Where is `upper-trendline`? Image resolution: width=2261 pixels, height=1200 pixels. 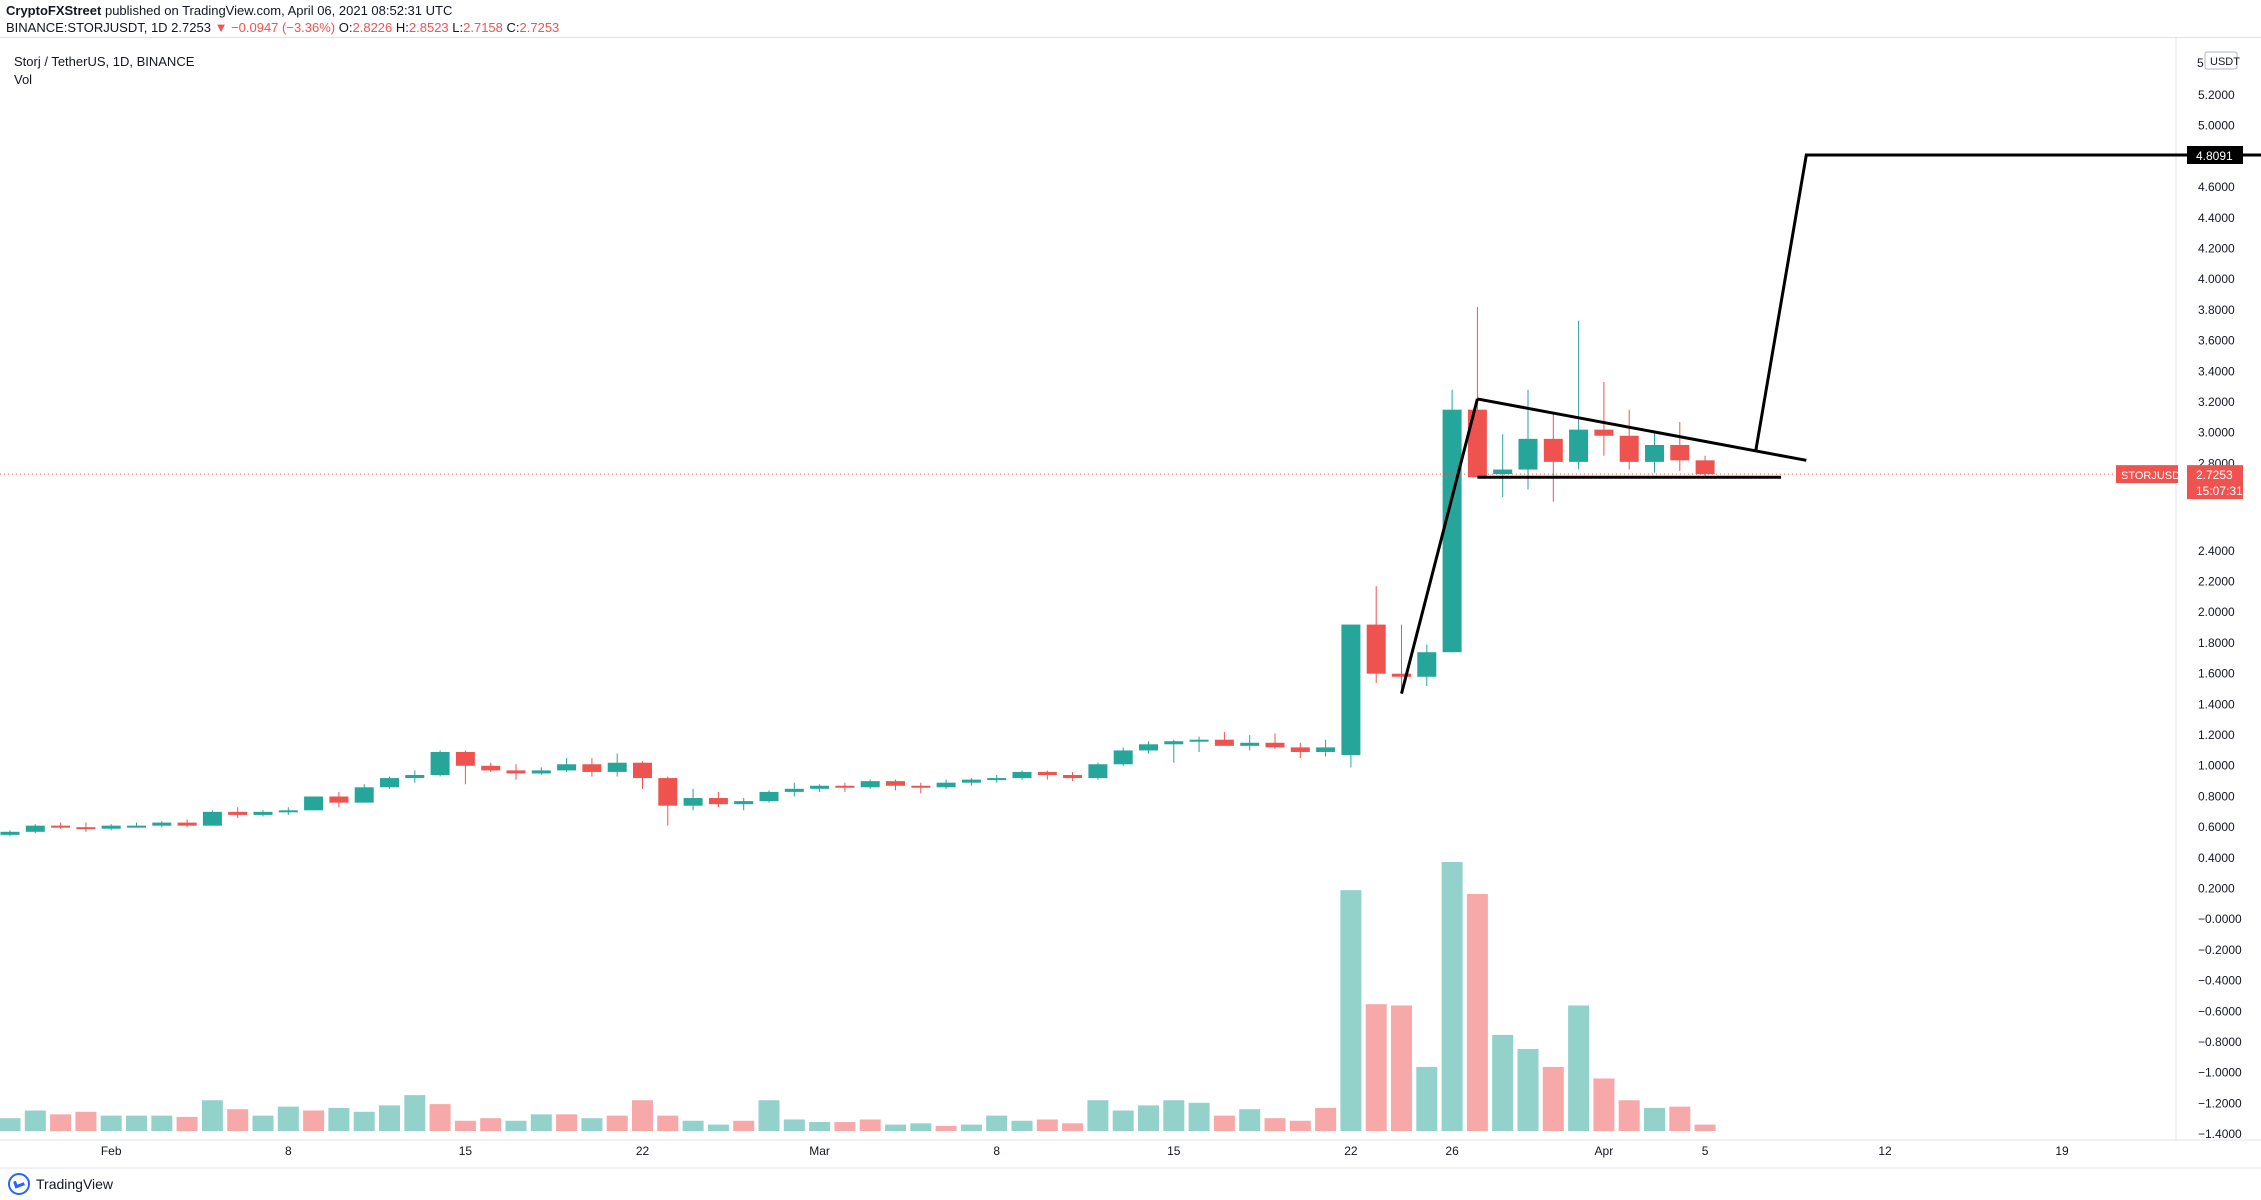
upper-trendline is located at coordinates (1642, 429).